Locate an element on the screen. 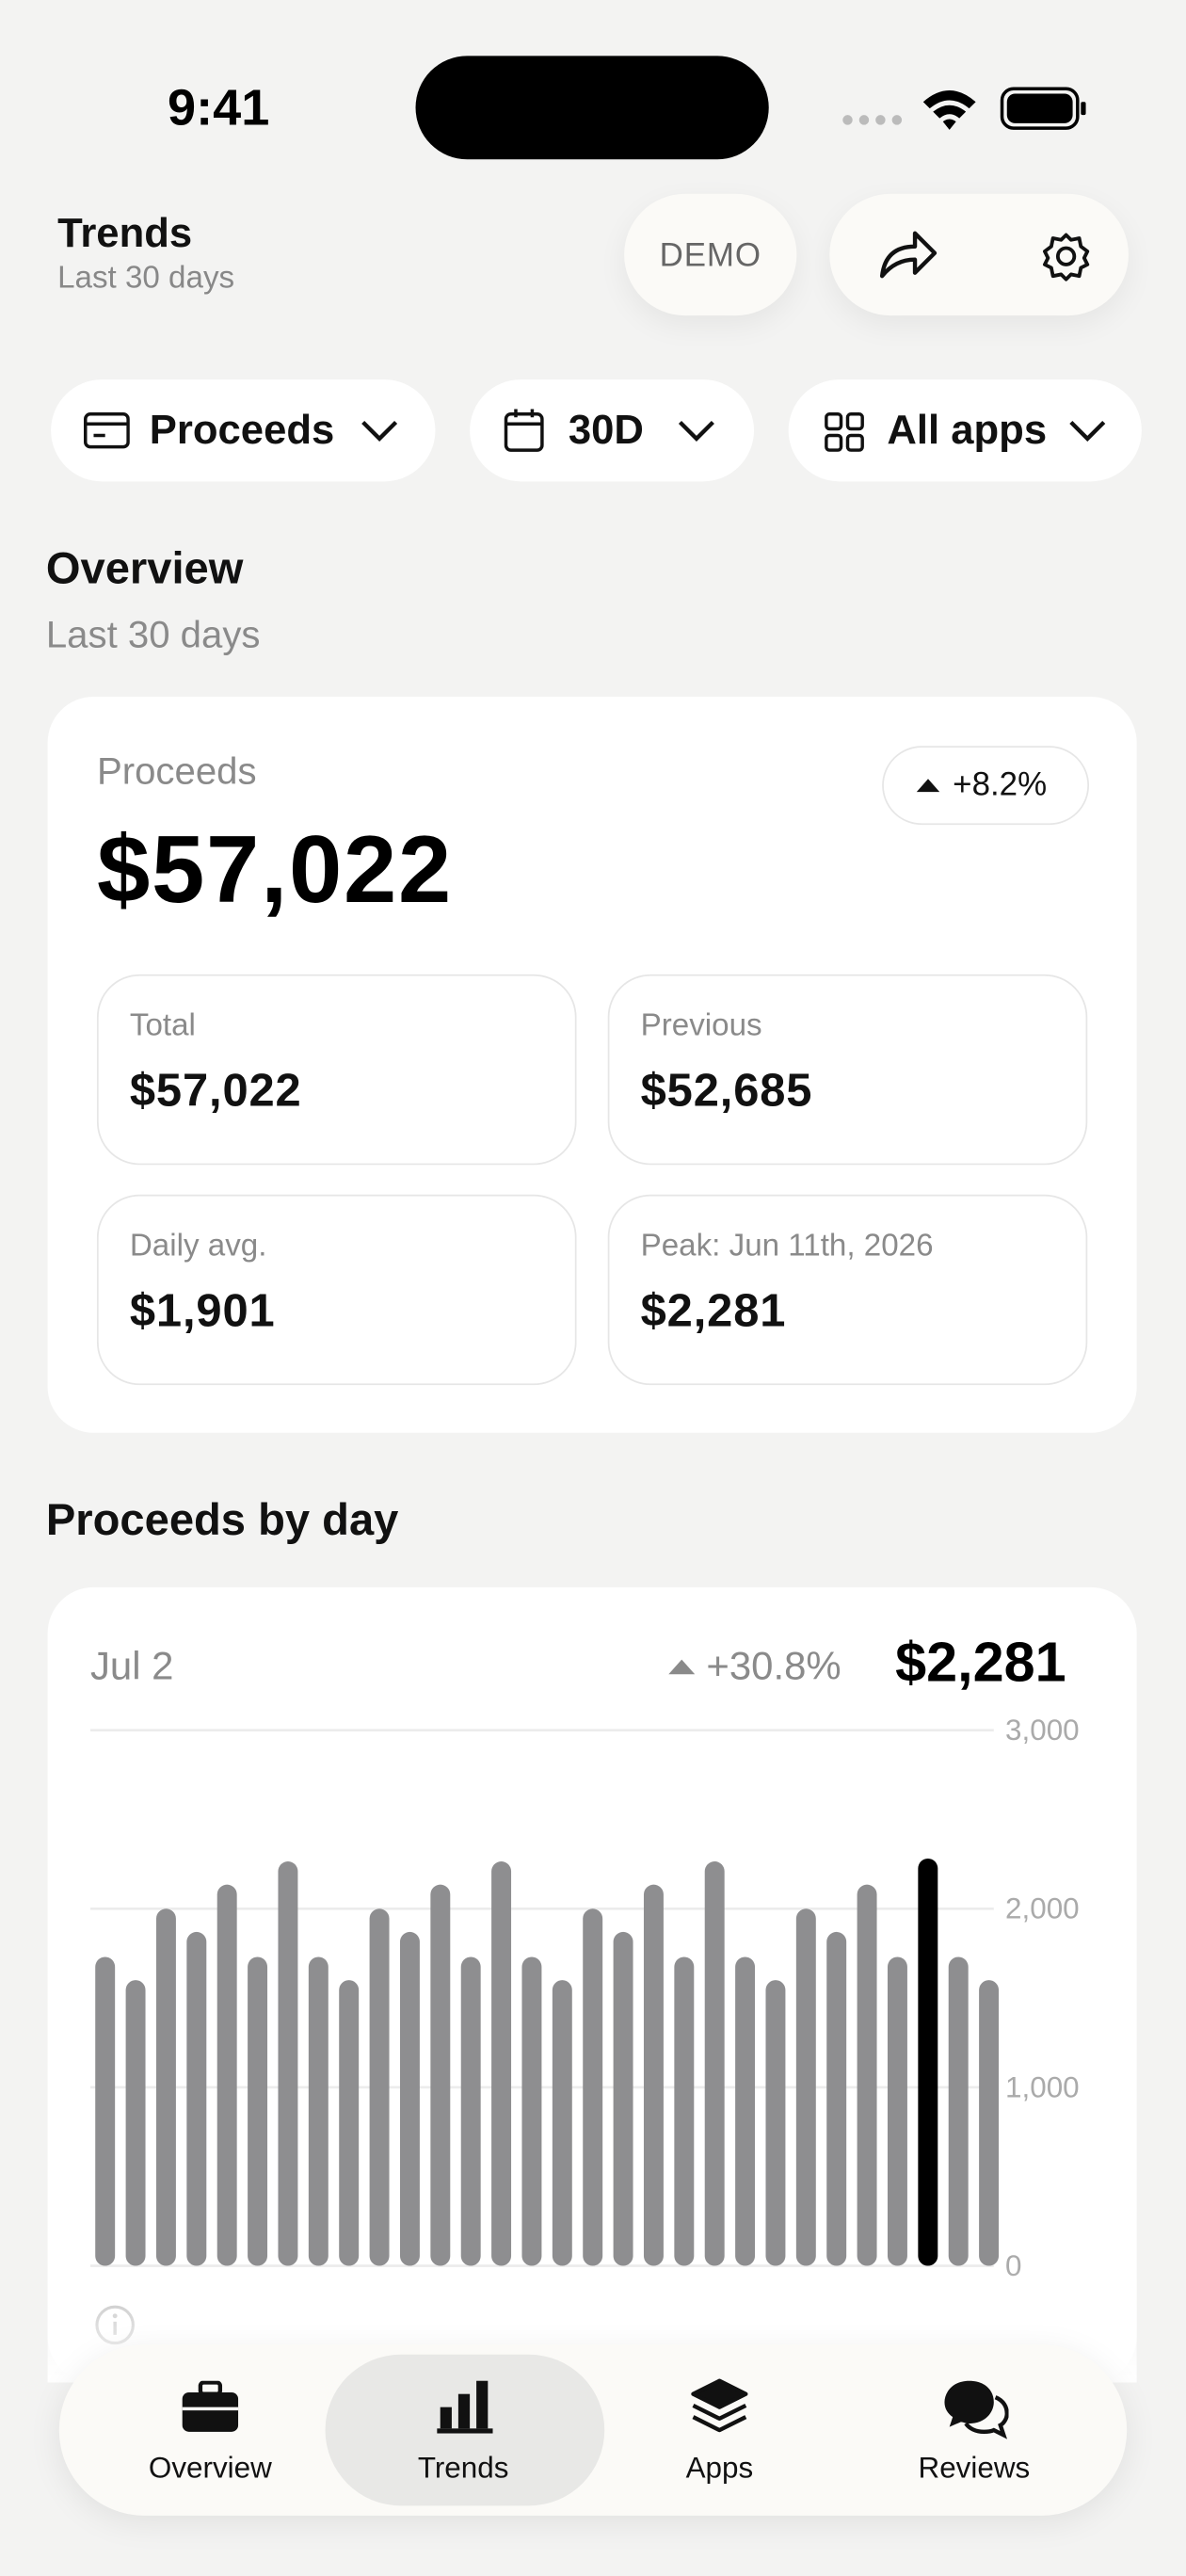  change-badge: +8.2% is located at coordinates (986, 786).